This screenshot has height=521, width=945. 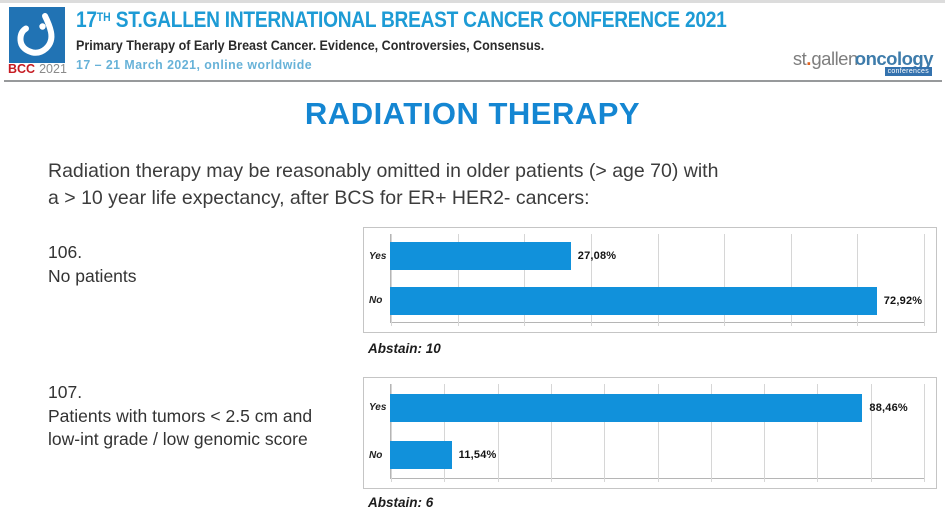 I want to click on vote-chart-106: Yes 27,08% No 72,92%, so click(x=650, y=280).